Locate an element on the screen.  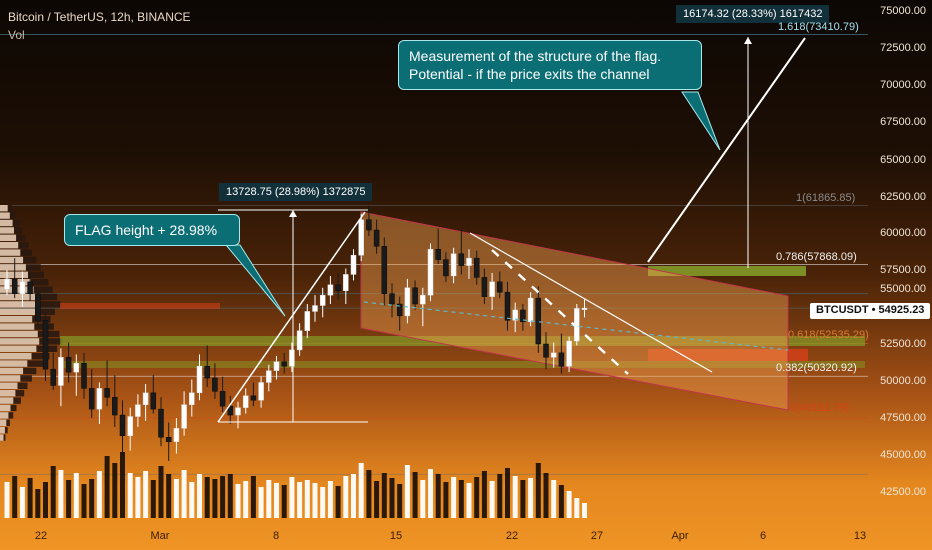
price-tick: 60000.00 is located at coordinates (903, 233).